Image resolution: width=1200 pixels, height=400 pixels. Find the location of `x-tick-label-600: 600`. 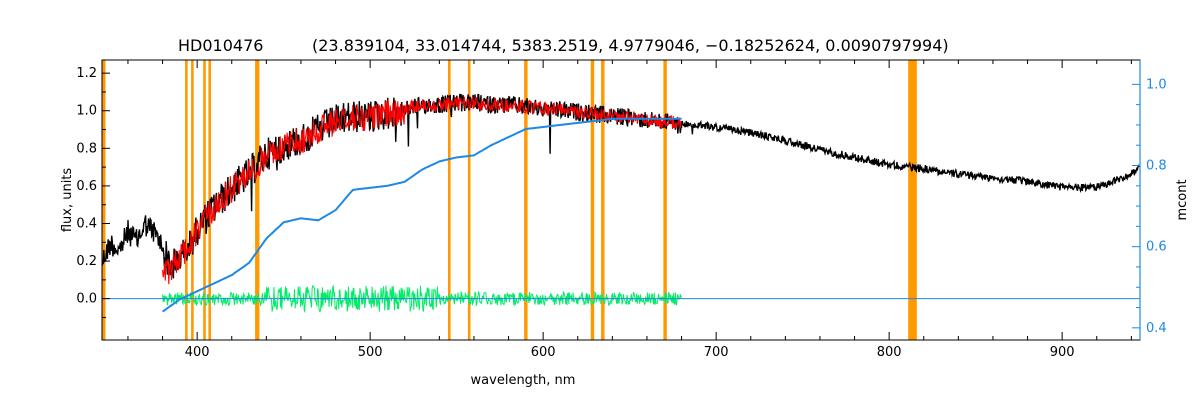

x-tick-label-600: 600 is located at coordinates (543, 352).